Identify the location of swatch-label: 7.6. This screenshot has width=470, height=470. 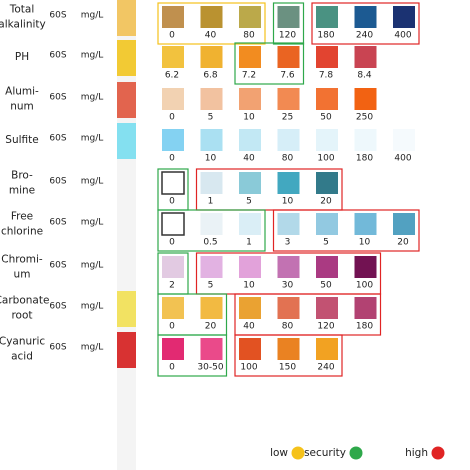
(287, 76).